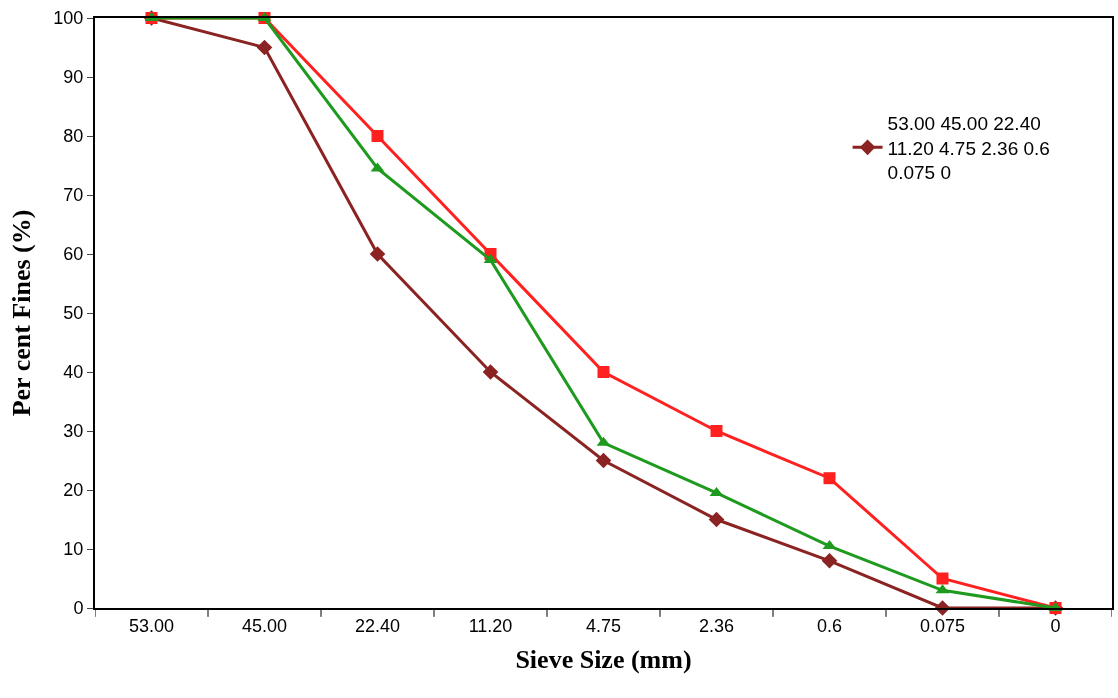  What do you see at coordinates (78, 608) in the screenshot?
I see `y-tick-label: 0` at bounding box center [78, 608].